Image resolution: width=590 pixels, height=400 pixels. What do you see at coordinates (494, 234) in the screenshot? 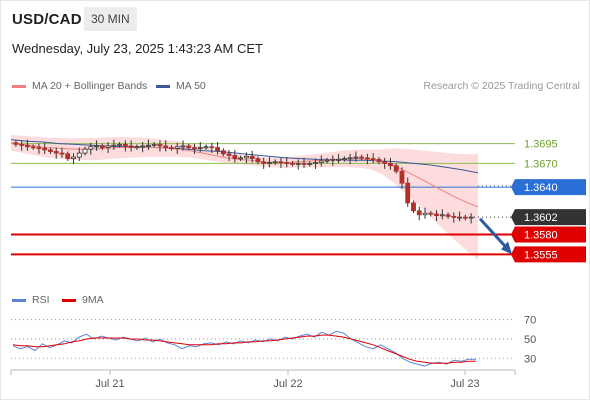
I see `forecast-arrow-shaft` at bounding box center [494, 234].